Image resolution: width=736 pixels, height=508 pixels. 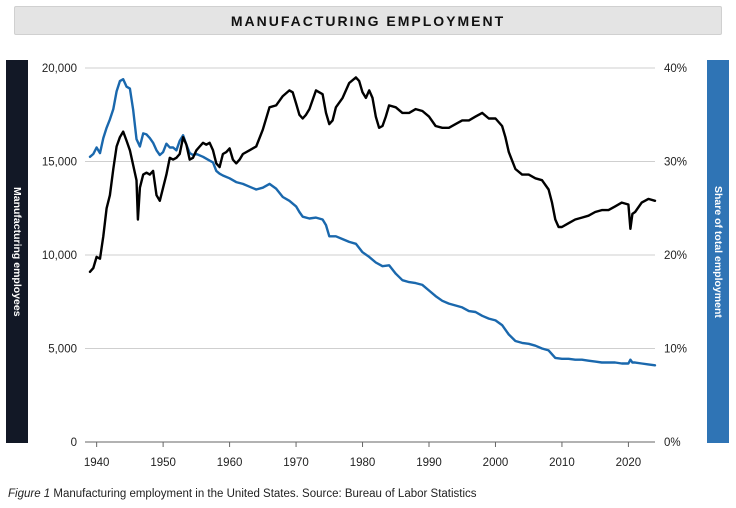 I want to click on y-left-tick-label: 5,000, so click(x=62, y=350).